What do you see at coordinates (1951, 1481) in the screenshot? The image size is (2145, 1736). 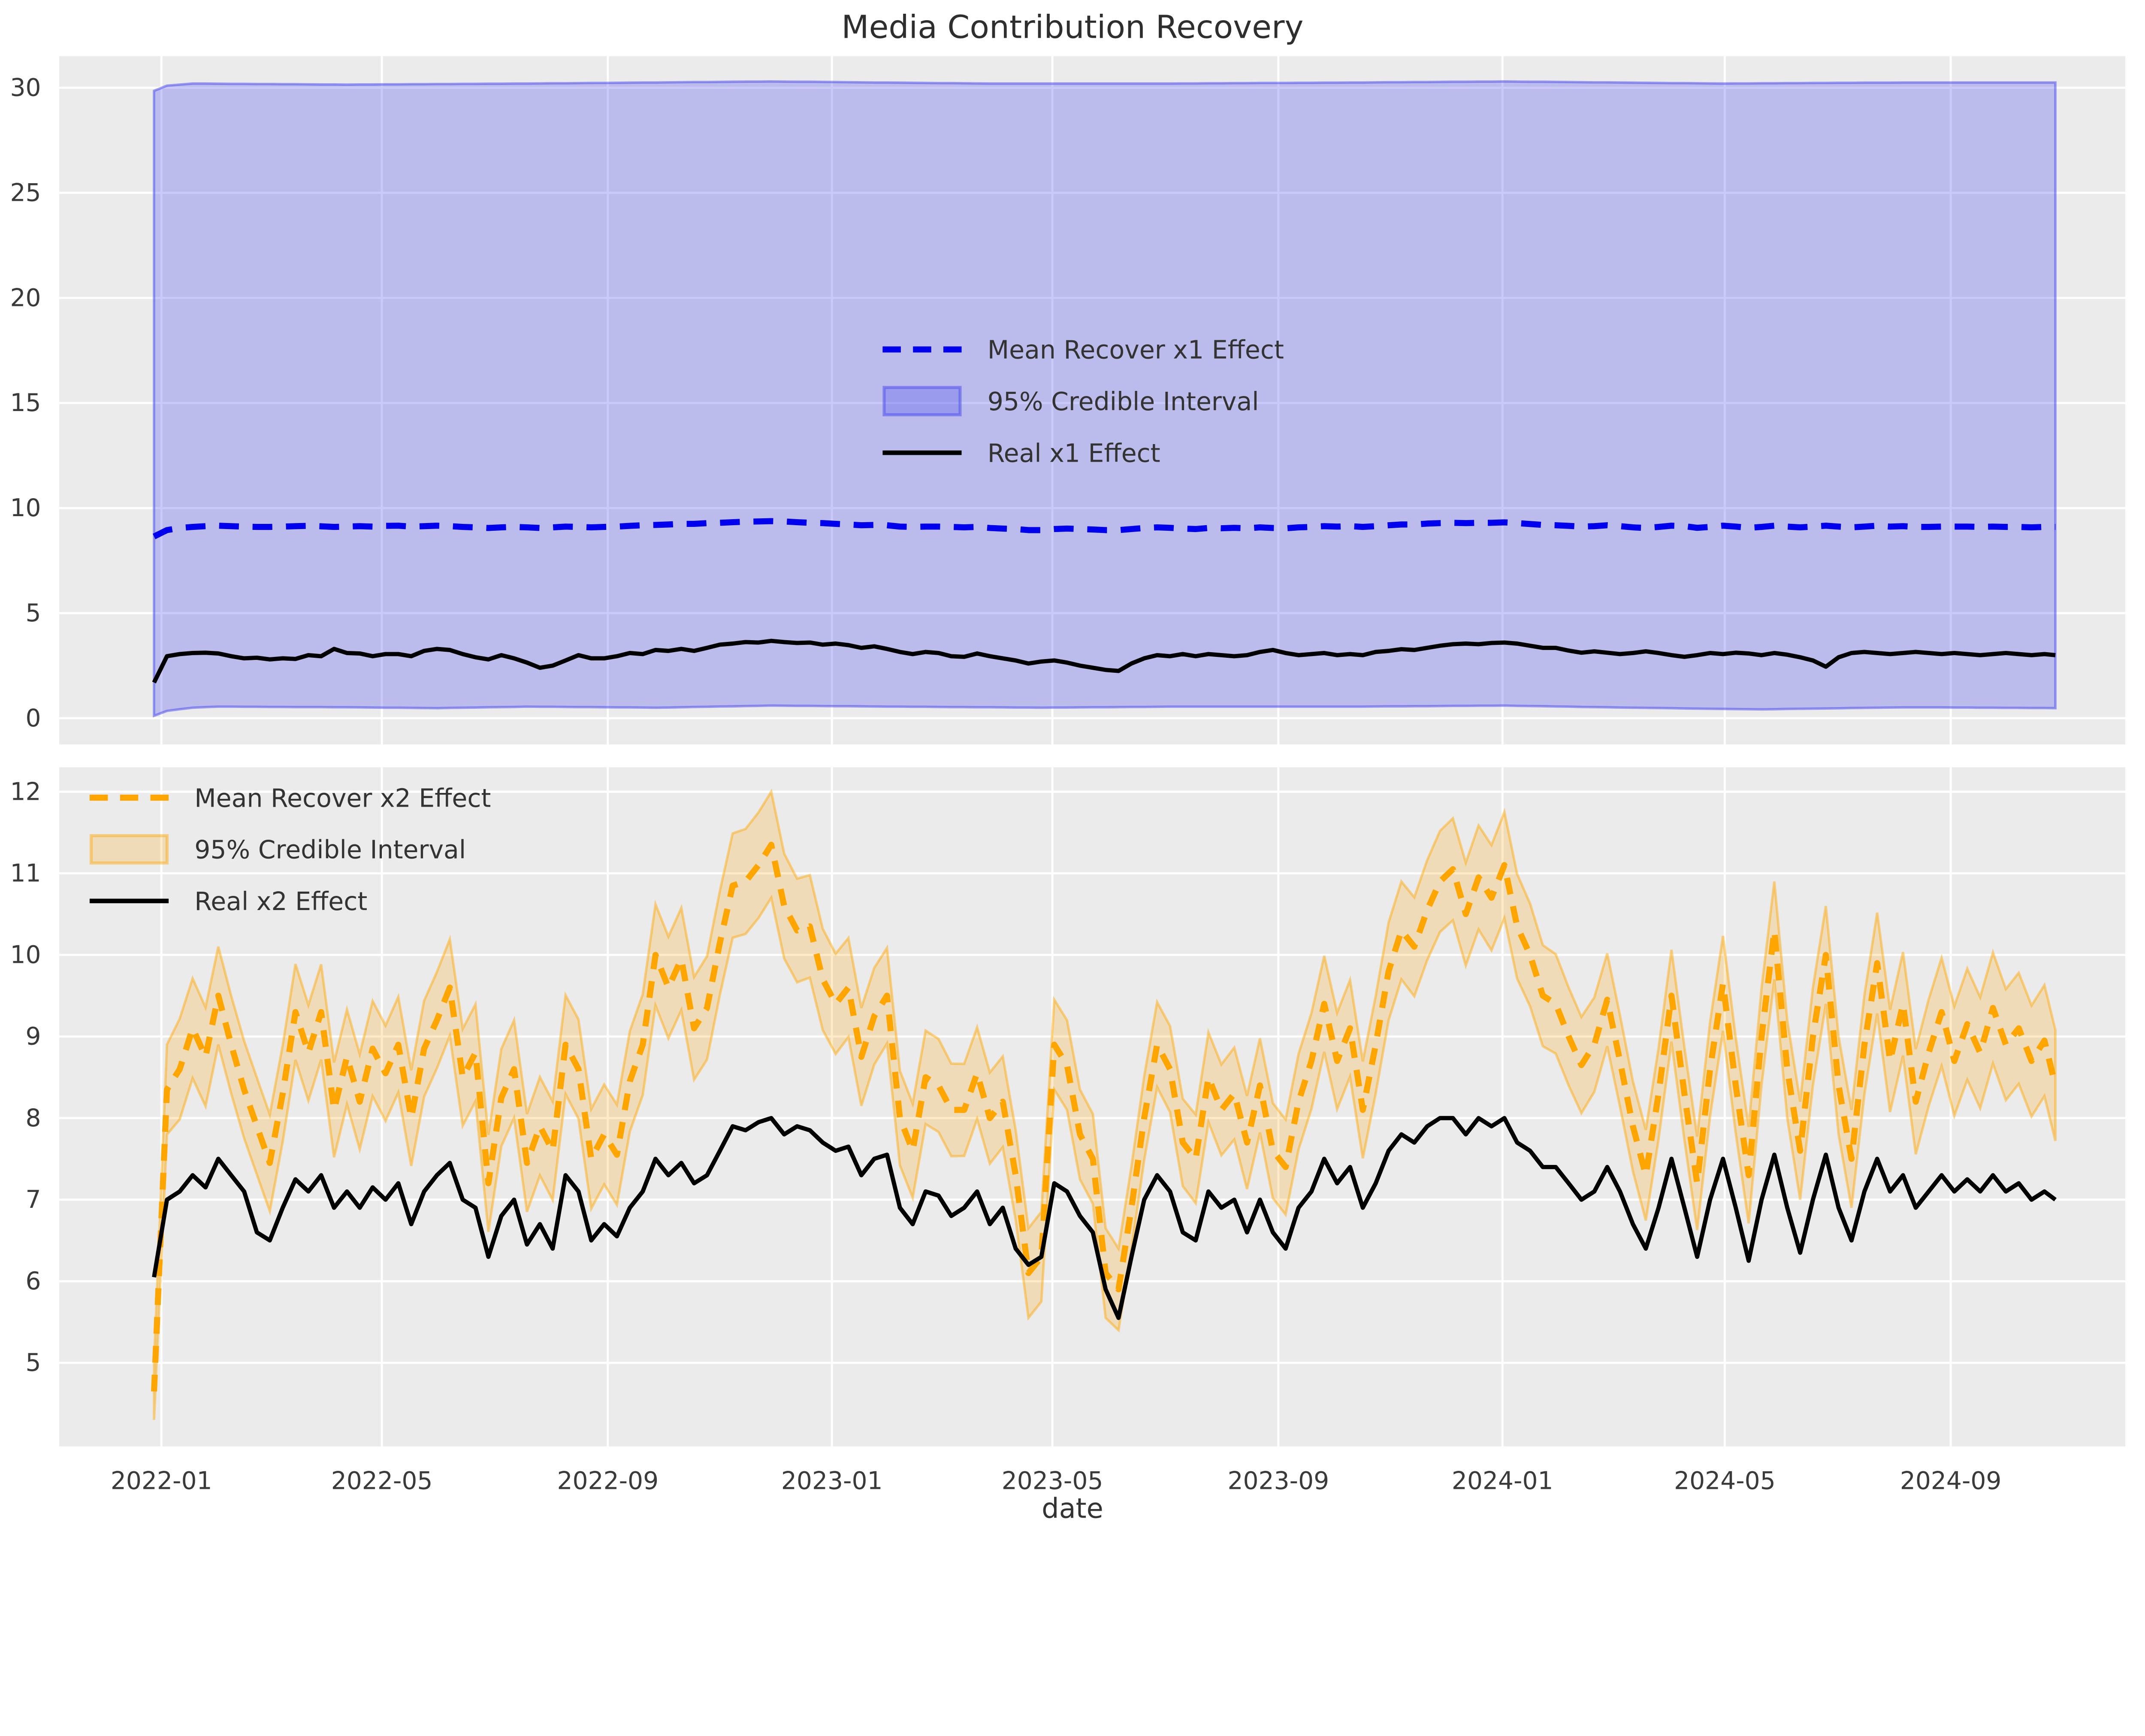 I see `x-tick-label: 2024-09` at bounding box center [1951, 1481].